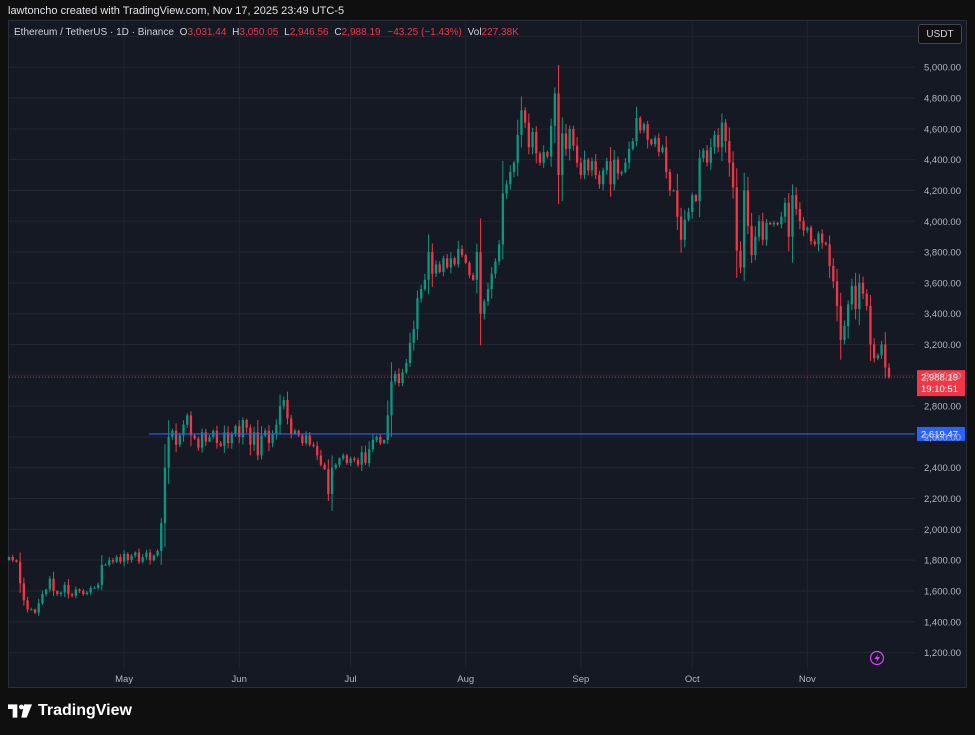 This screenshot has width=975, height=735. What do you see at coordinates (940, 34) in the screenshot?
I see `currency-button: USDT` at bounding box center [940, 34].